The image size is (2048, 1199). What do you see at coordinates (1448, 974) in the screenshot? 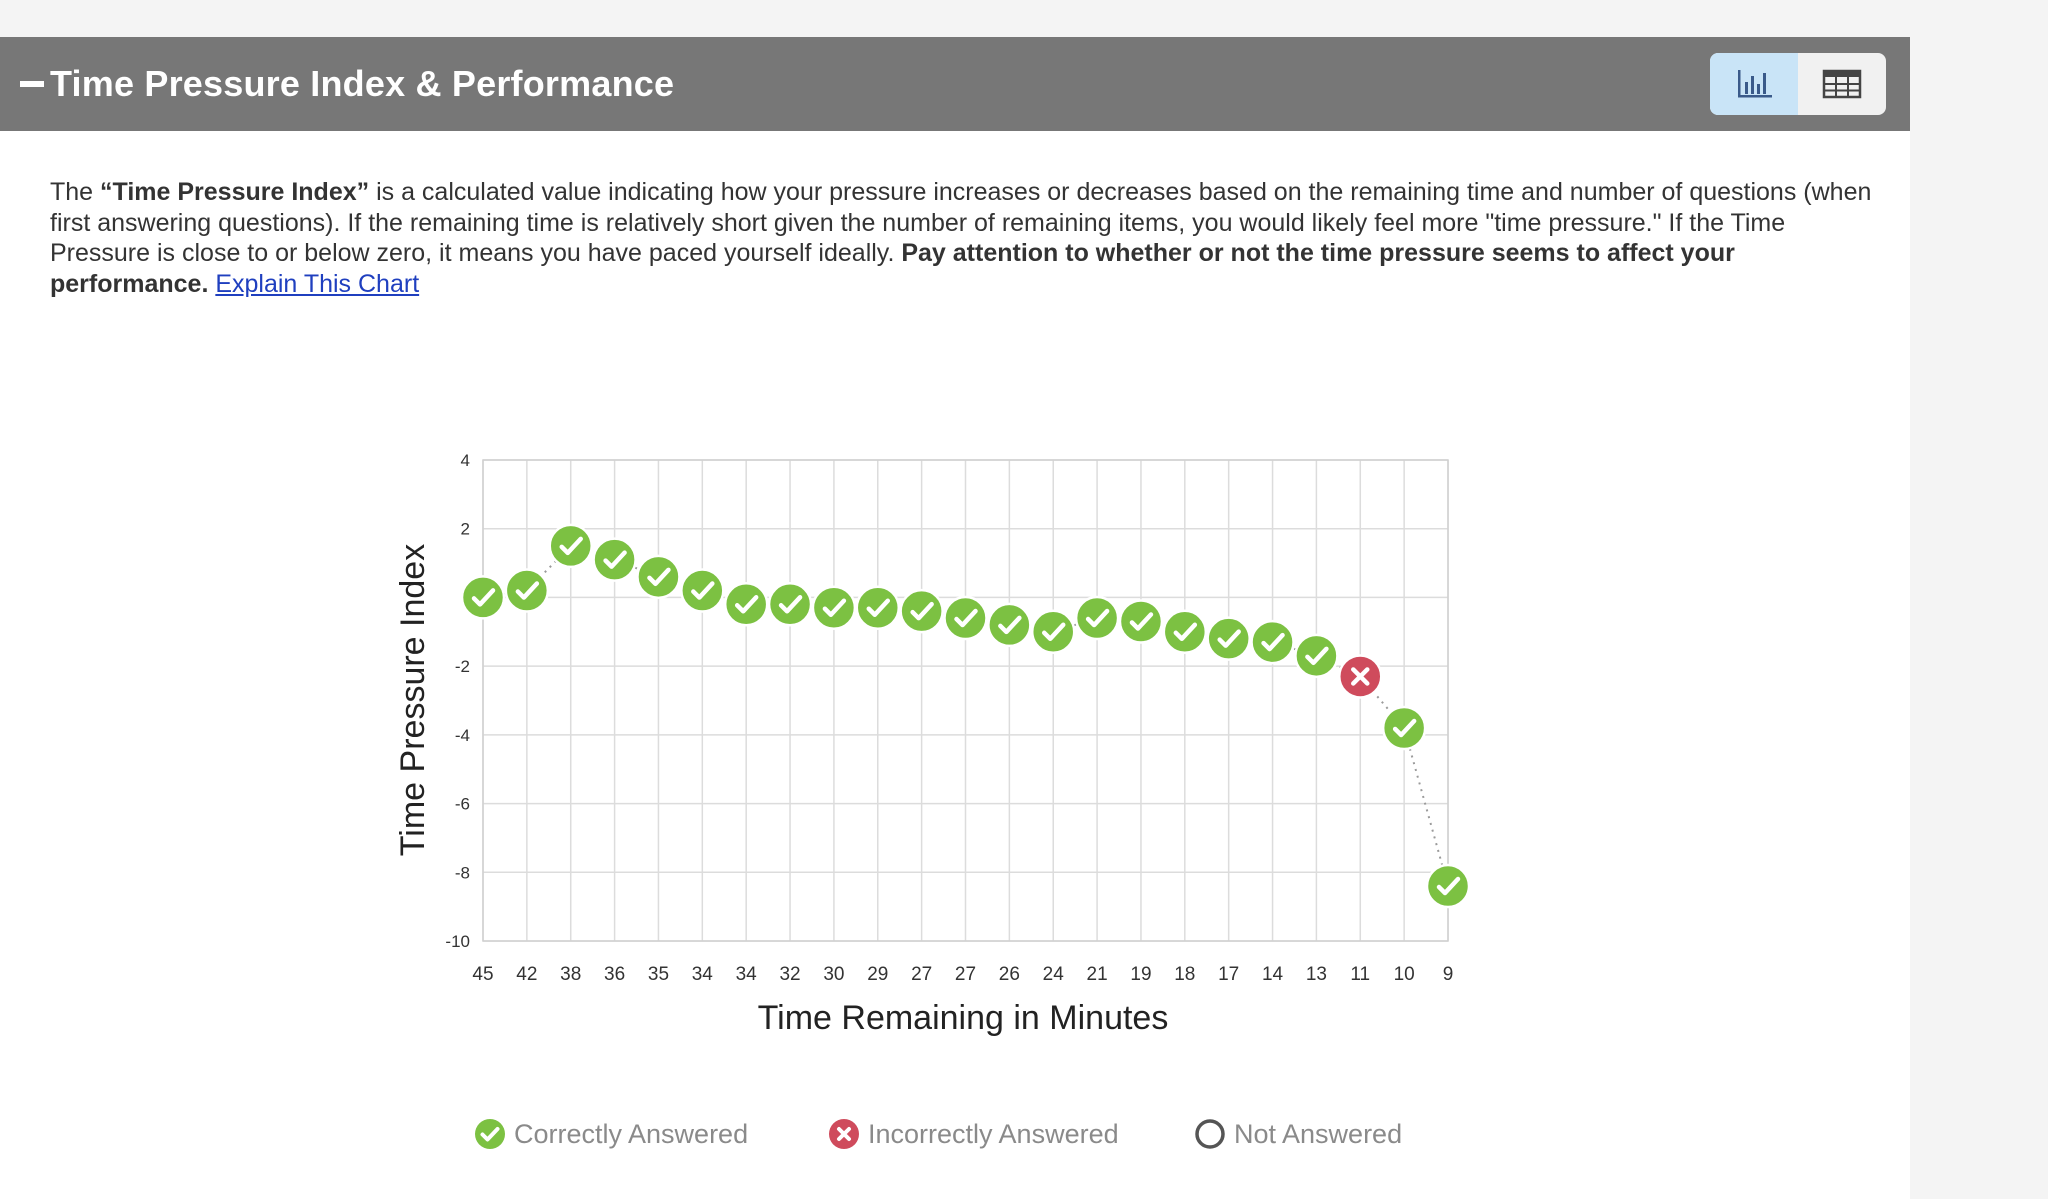
I see `x-tick-label: 9` at bounding box center [1448, 974].